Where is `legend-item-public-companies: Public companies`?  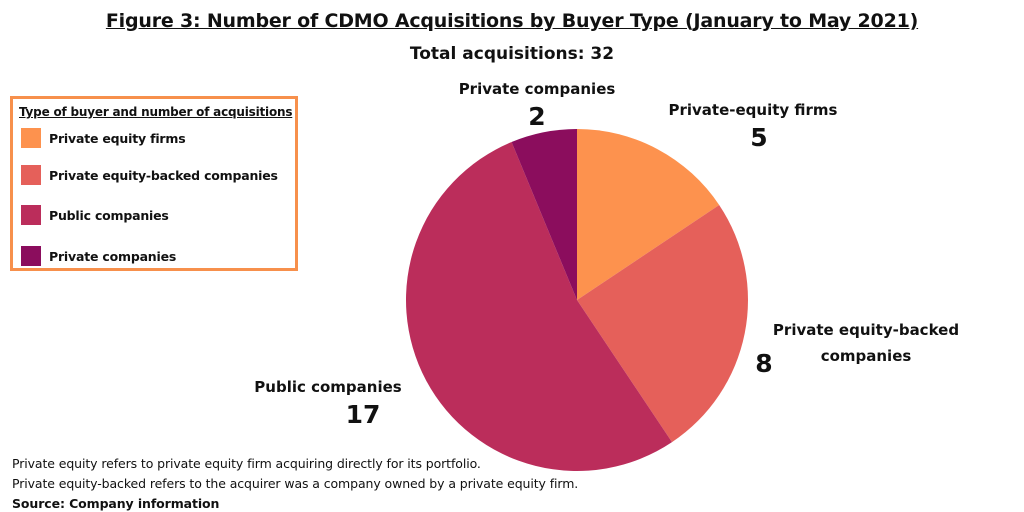
legend-item-public-companies: Public companies is located at coordinates (95, 215).